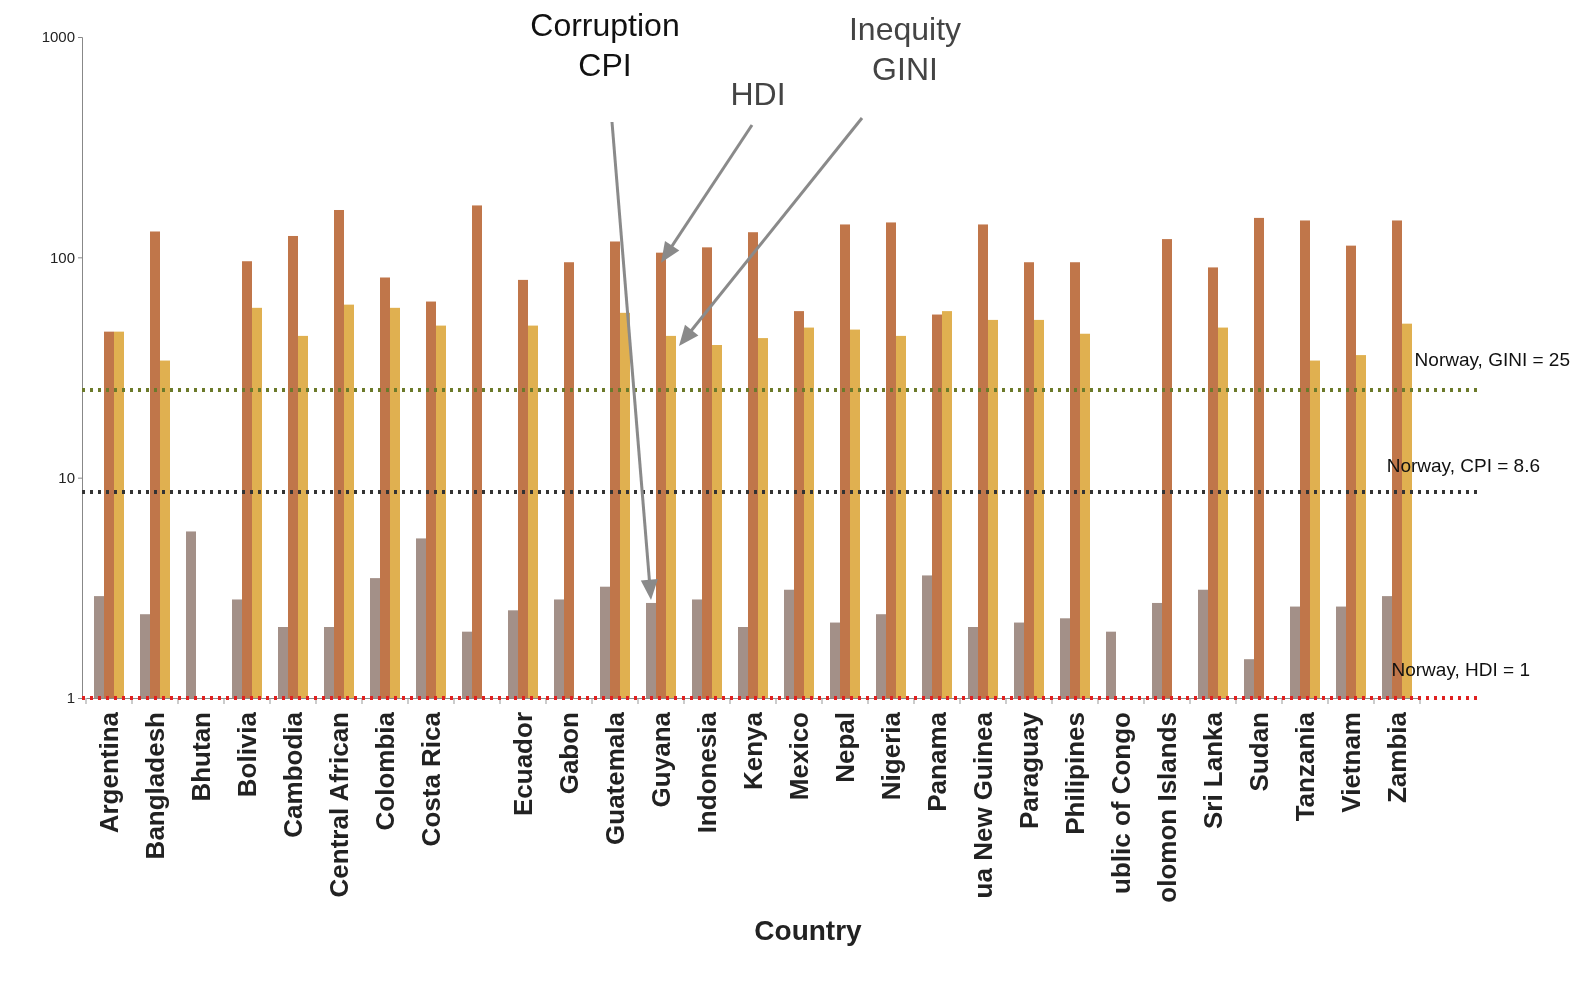 The width and height of the screenshot is (1589, 986). What do you see at coordinates (1305, 766) in the screenshot?
I see `x-tick-label: Tanzania` at bounding box center [1305, 766].